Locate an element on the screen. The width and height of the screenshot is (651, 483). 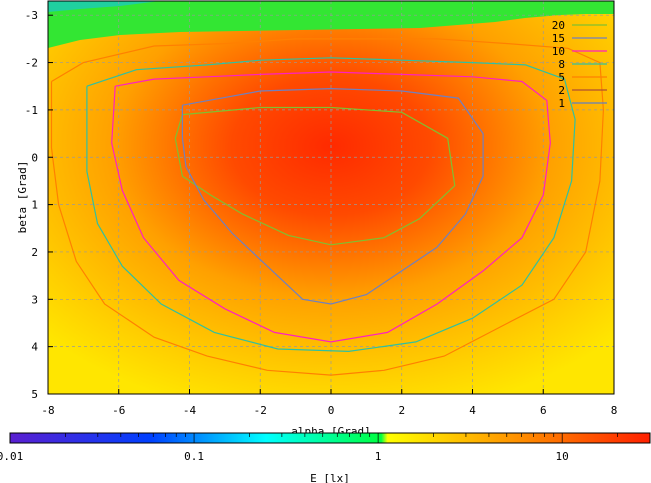
cyan-edge-region is located at coordinates (104, 6).